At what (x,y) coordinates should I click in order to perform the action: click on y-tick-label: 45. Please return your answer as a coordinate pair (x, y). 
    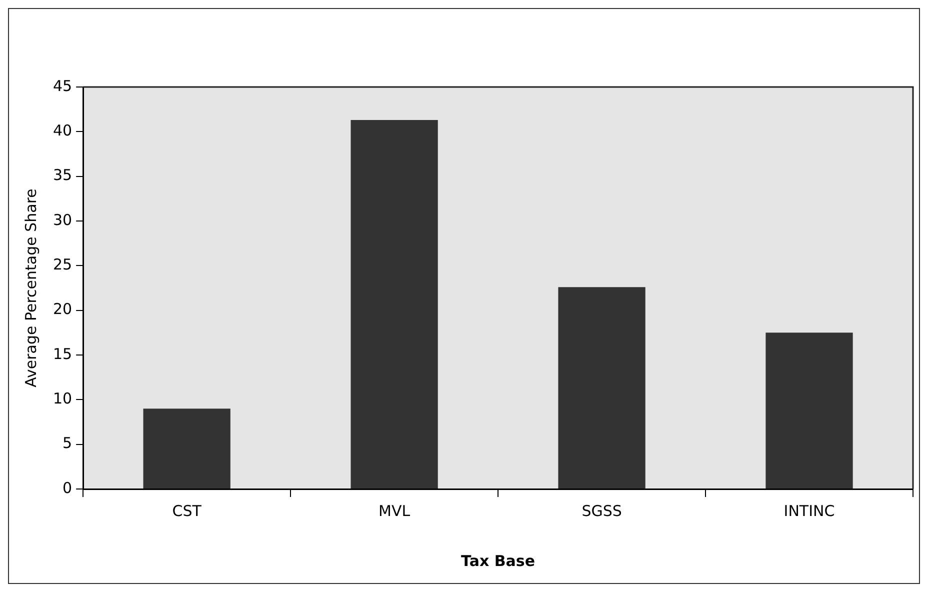
    Looking at the image, I should click on (62, 85).